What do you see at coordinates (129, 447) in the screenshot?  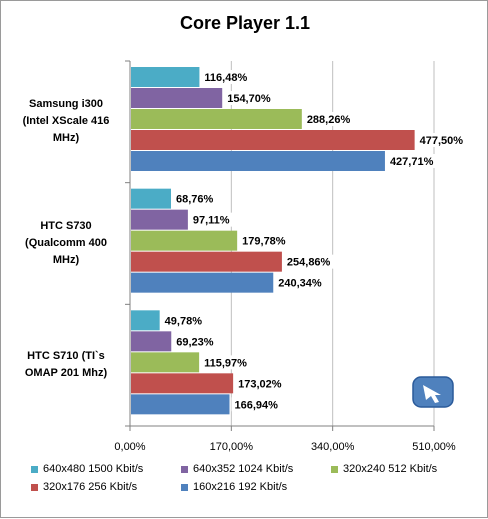 I see `x-tick-label: 0,00%` at bounding box center [129, 447].